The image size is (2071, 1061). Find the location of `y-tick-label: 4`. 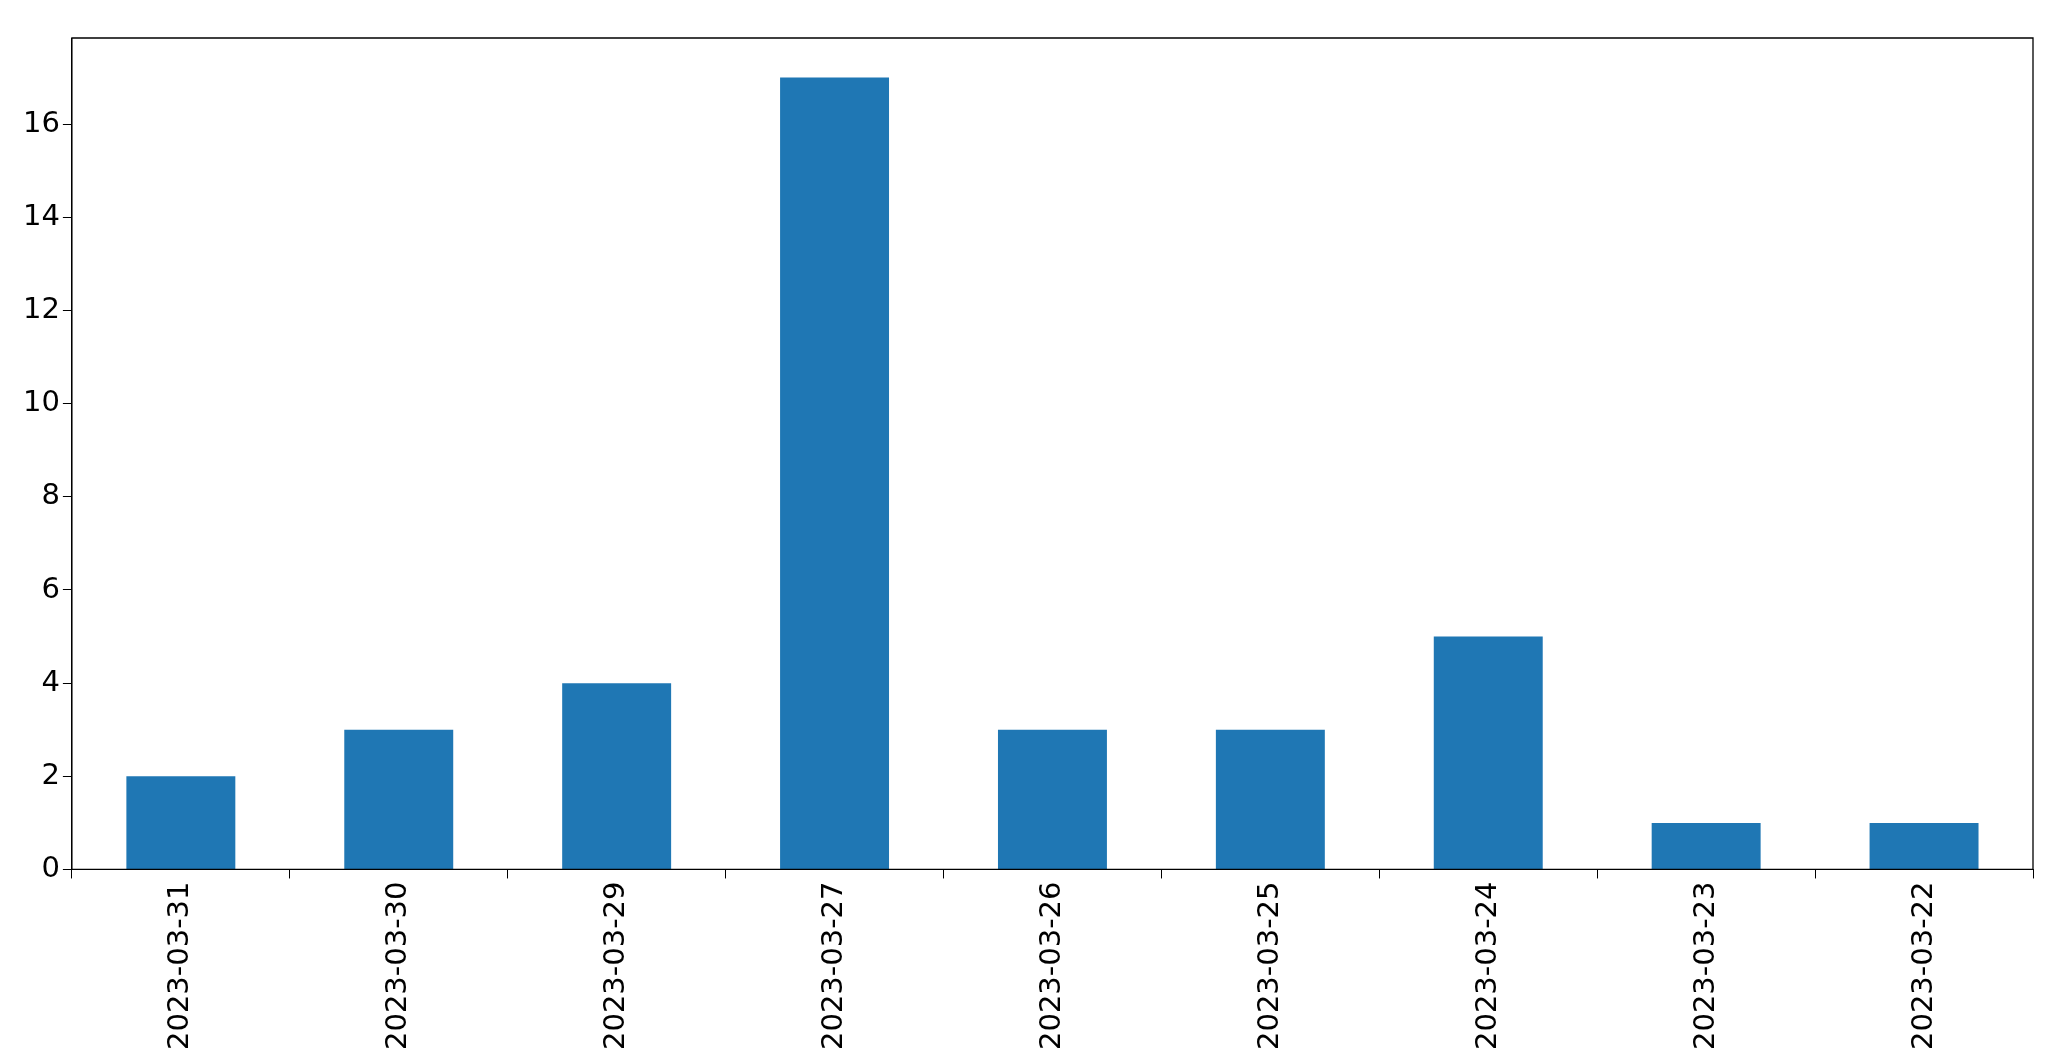

y-tick-label: 4 is located at coordinates (50, 680).